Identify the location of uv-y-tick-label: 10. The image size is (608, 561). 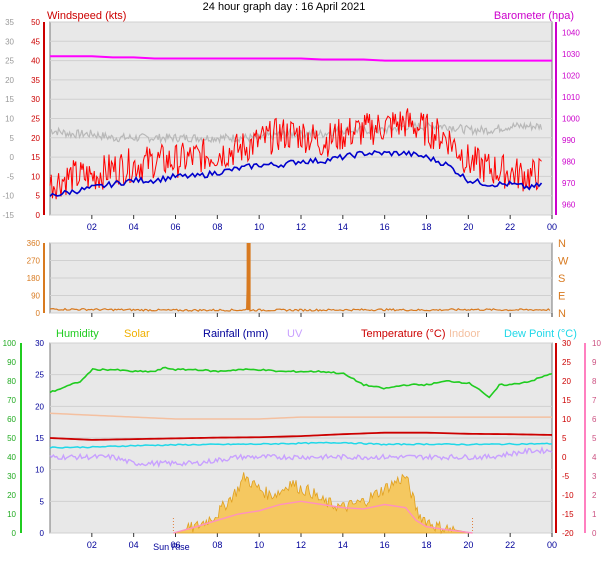
(596, 343).